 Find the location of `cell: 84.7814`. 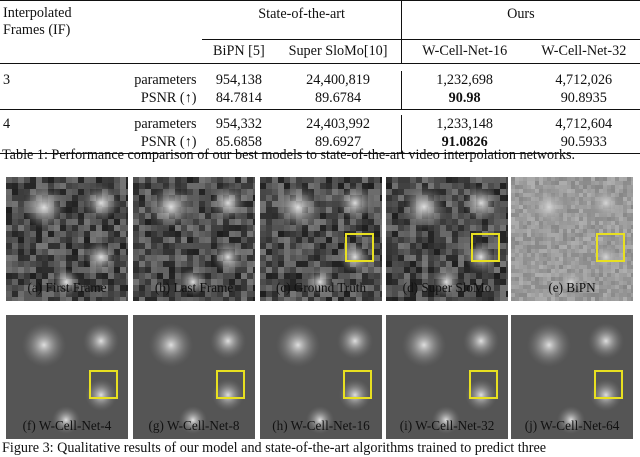

cell: 84.7814 is located at coordinates (238, 99).